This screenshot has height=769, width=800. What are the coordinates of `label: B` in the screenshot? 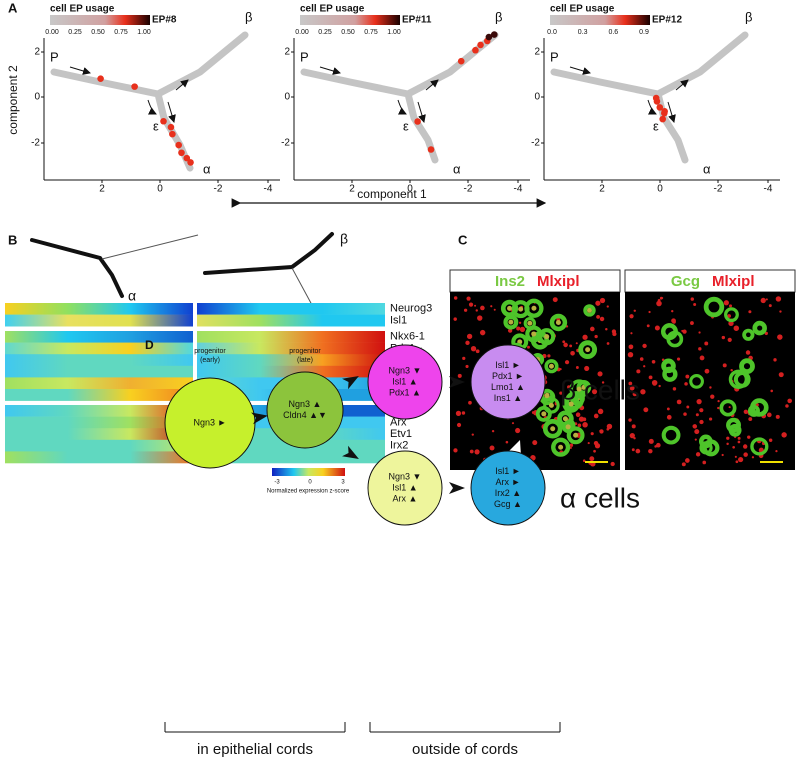 It's located at (12, 239).